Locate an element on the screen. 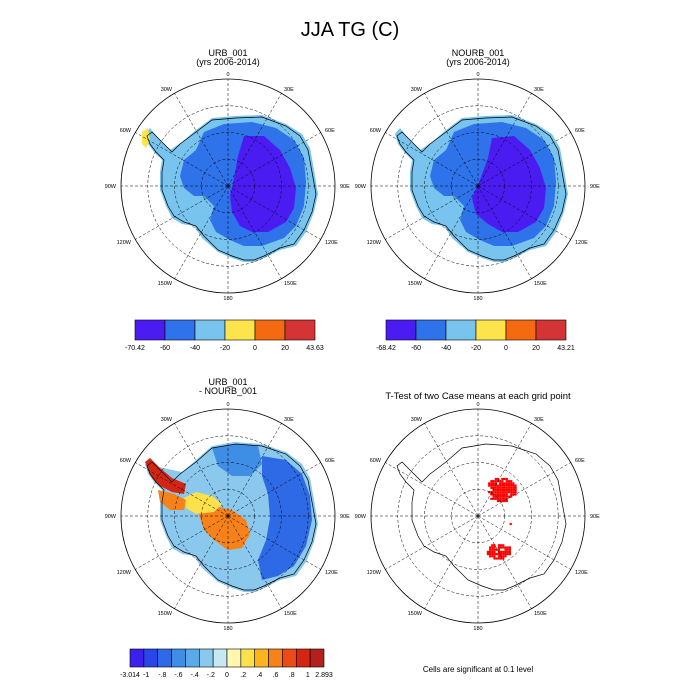  colorbar-tick-label: 0 is located at coordinates (227, 675).